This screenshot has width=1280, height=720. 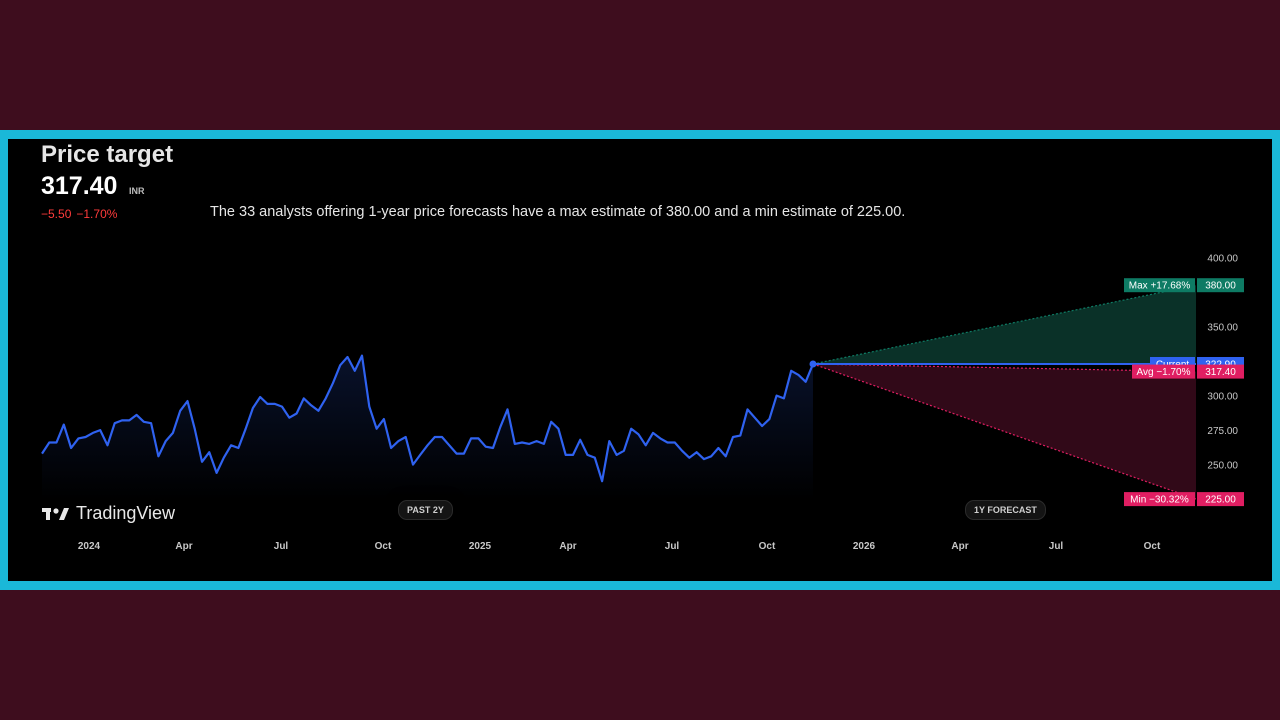 I want to click on price-change-pct: −1.70%, so click(x=97, y=214).